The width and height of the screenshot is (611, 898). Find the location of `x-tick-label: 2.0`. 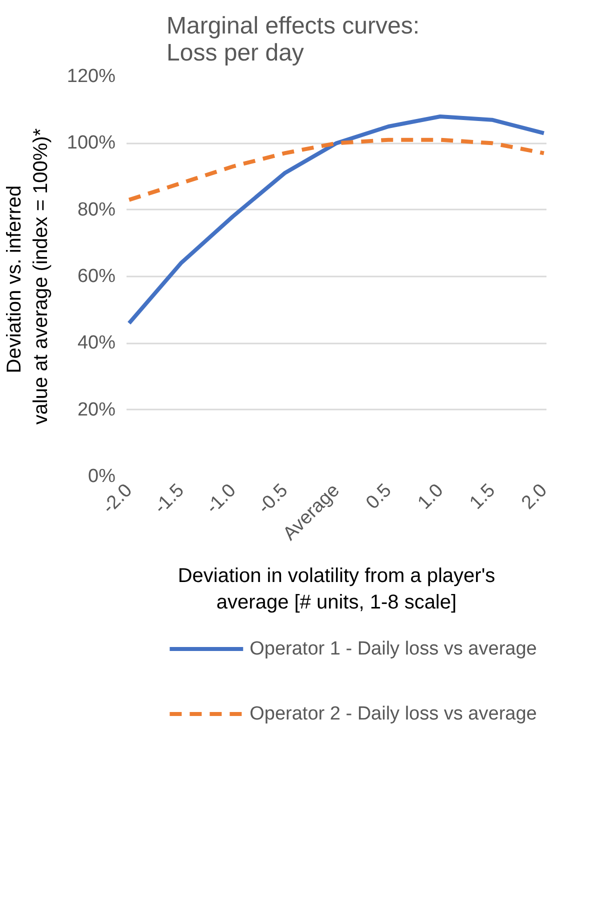

x-tick-label: 2.0 is located at coordinates (535, 497).